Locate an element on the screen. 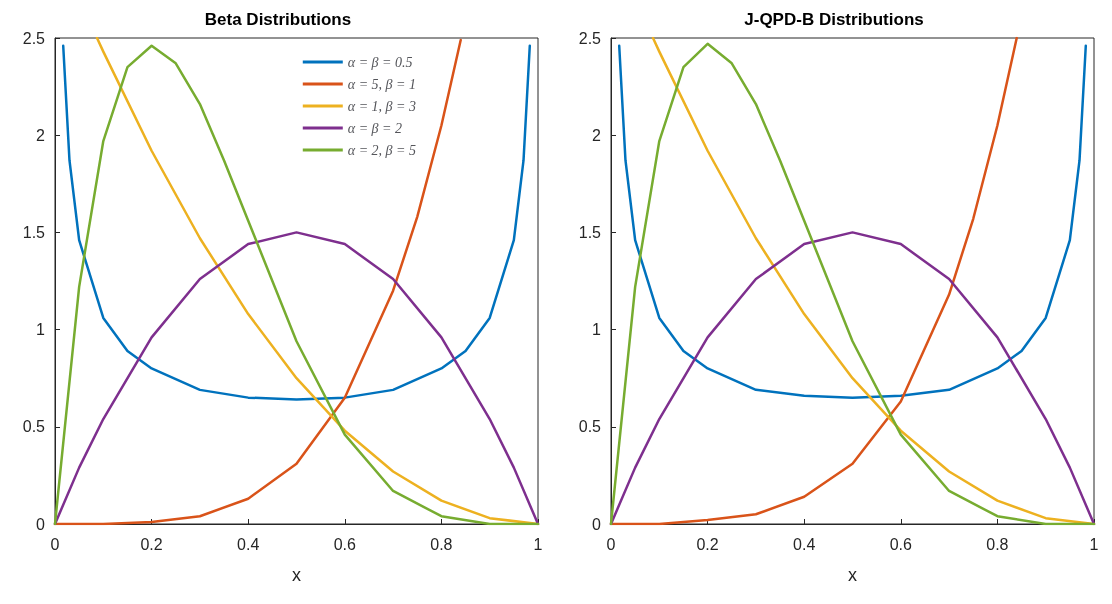 The width and height of the screenshot is (1112, 604). legend-label: α = 2, β = 5 is located at coordinates (381, 150).